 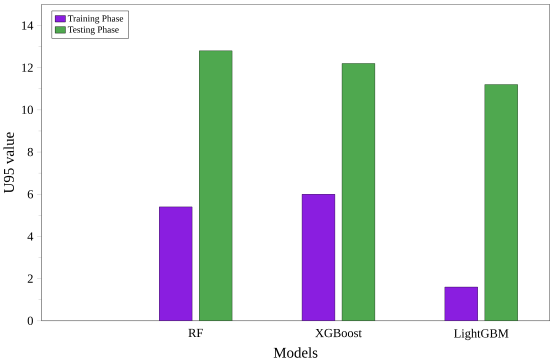 I want to click on y-tick-label: 14, so click(x=28, y=25).